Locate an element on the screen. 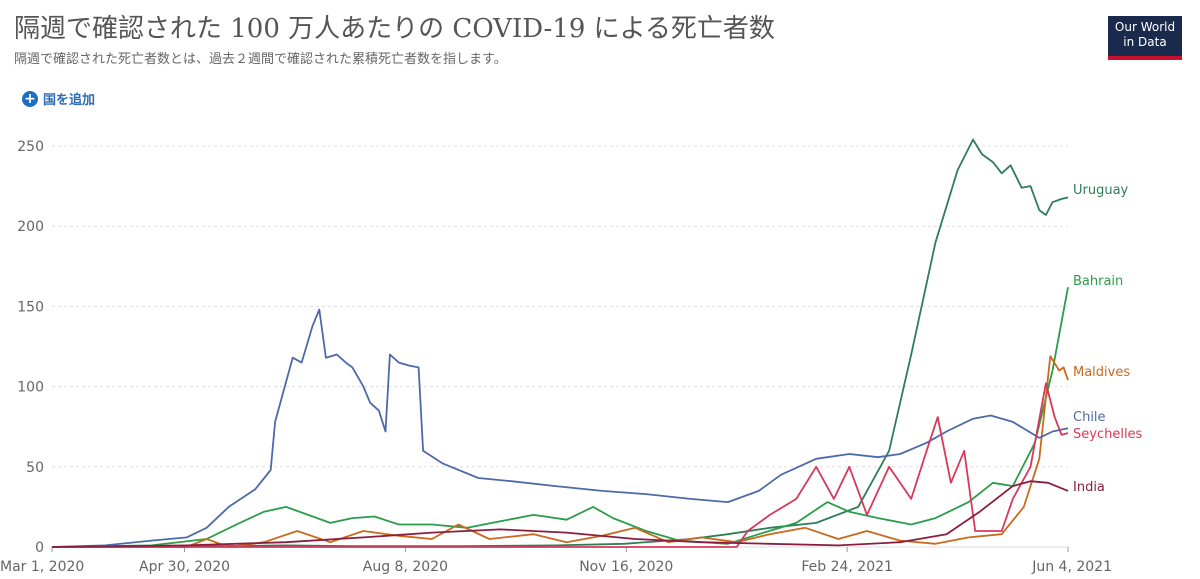  x-tick-label: Aug 8, 2020 is located at coordinates (405, 567).